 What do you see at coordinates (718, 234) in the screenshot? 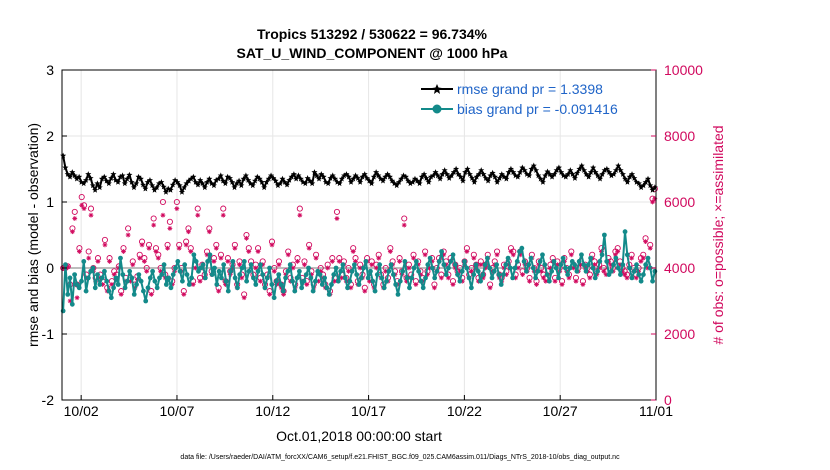
I see `y2-axis-label: # of obs: o=possible; ×=assimilated` at bounding box center [718, 234].